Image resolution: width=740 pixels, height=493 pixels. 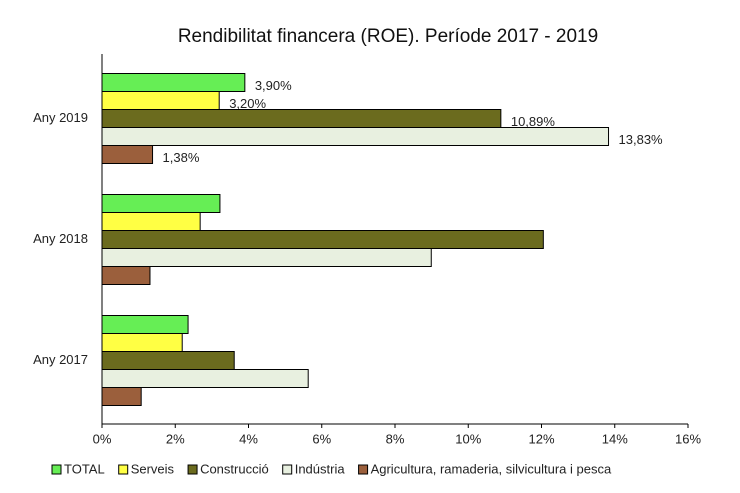 What do you see at coordinates (321, 438) in the screenshot?
I see `x-tick-label: 6%` at bounding box center [321, 438].